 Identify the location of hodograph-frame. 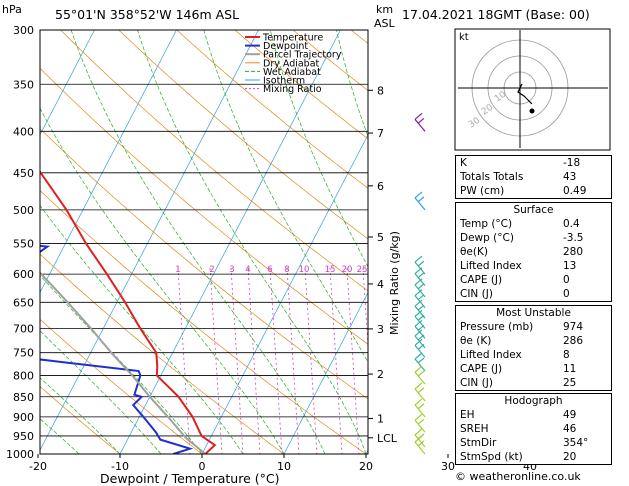
(532, 89).